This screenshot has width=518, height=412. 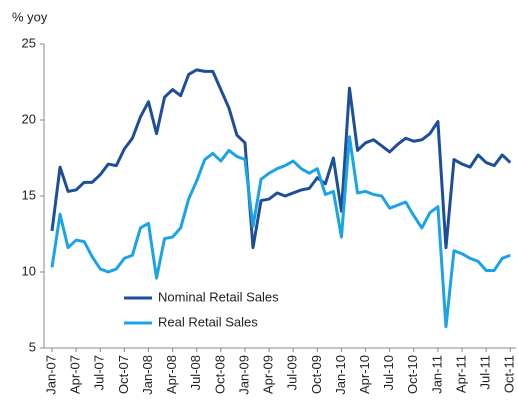 What do you see at coordinates (243, 375) in the screenshot?
I see `x-tick-label: Jan-09` at bounding box center [243, 375].